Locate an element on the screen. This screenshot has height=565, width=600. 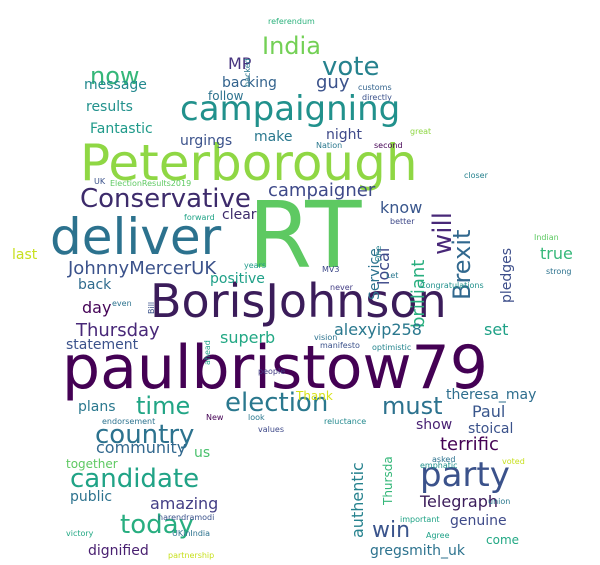
word-referendum: referendum is located at coordinates (291, 21).